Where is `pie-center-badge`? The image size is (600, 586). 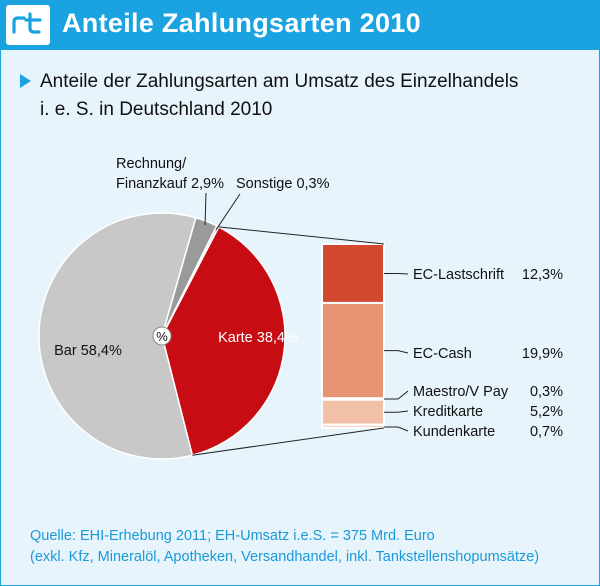 pie-center-badge is located at coordinates (162, 336).